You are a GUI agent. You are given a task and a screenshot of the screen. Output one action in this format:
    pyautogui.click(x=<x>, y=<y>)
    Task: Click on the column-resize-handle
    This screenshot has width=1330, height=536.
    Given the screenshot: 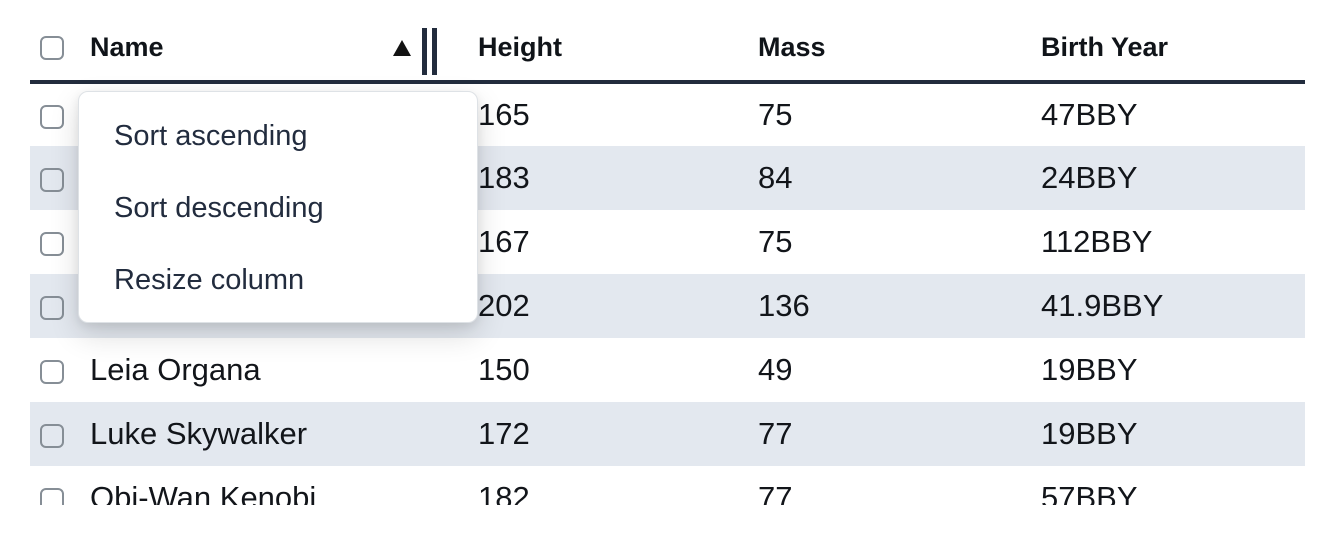 What is the action you would take?
    pyautogui.click(x=429, y=51)
    